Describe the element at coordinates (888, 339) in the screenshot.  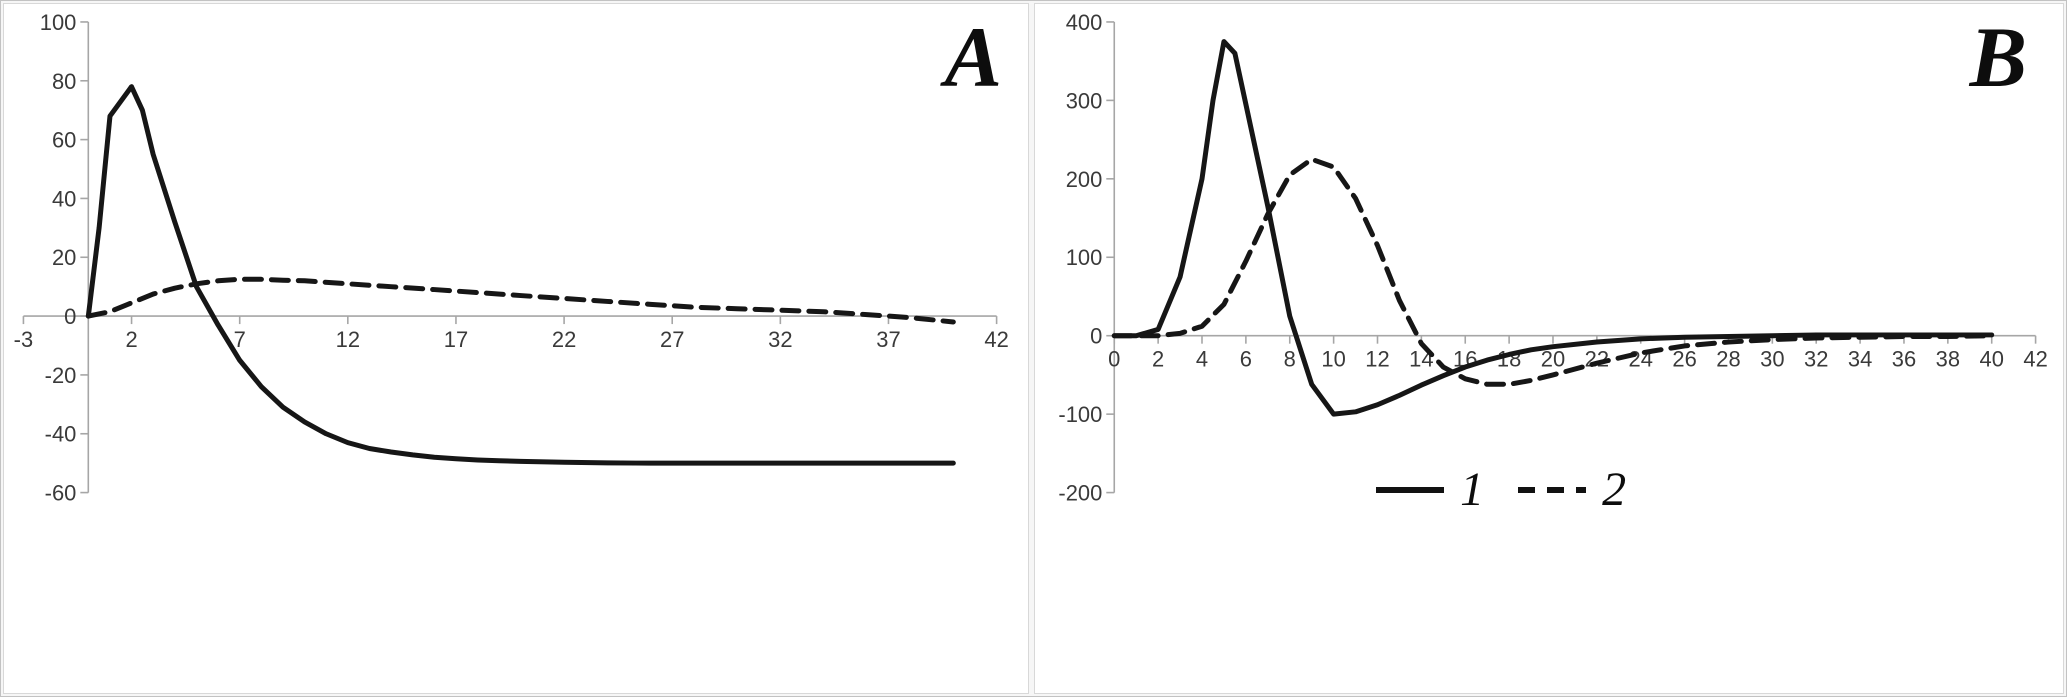
I see `x-axis-tick-label: 37` at that location.